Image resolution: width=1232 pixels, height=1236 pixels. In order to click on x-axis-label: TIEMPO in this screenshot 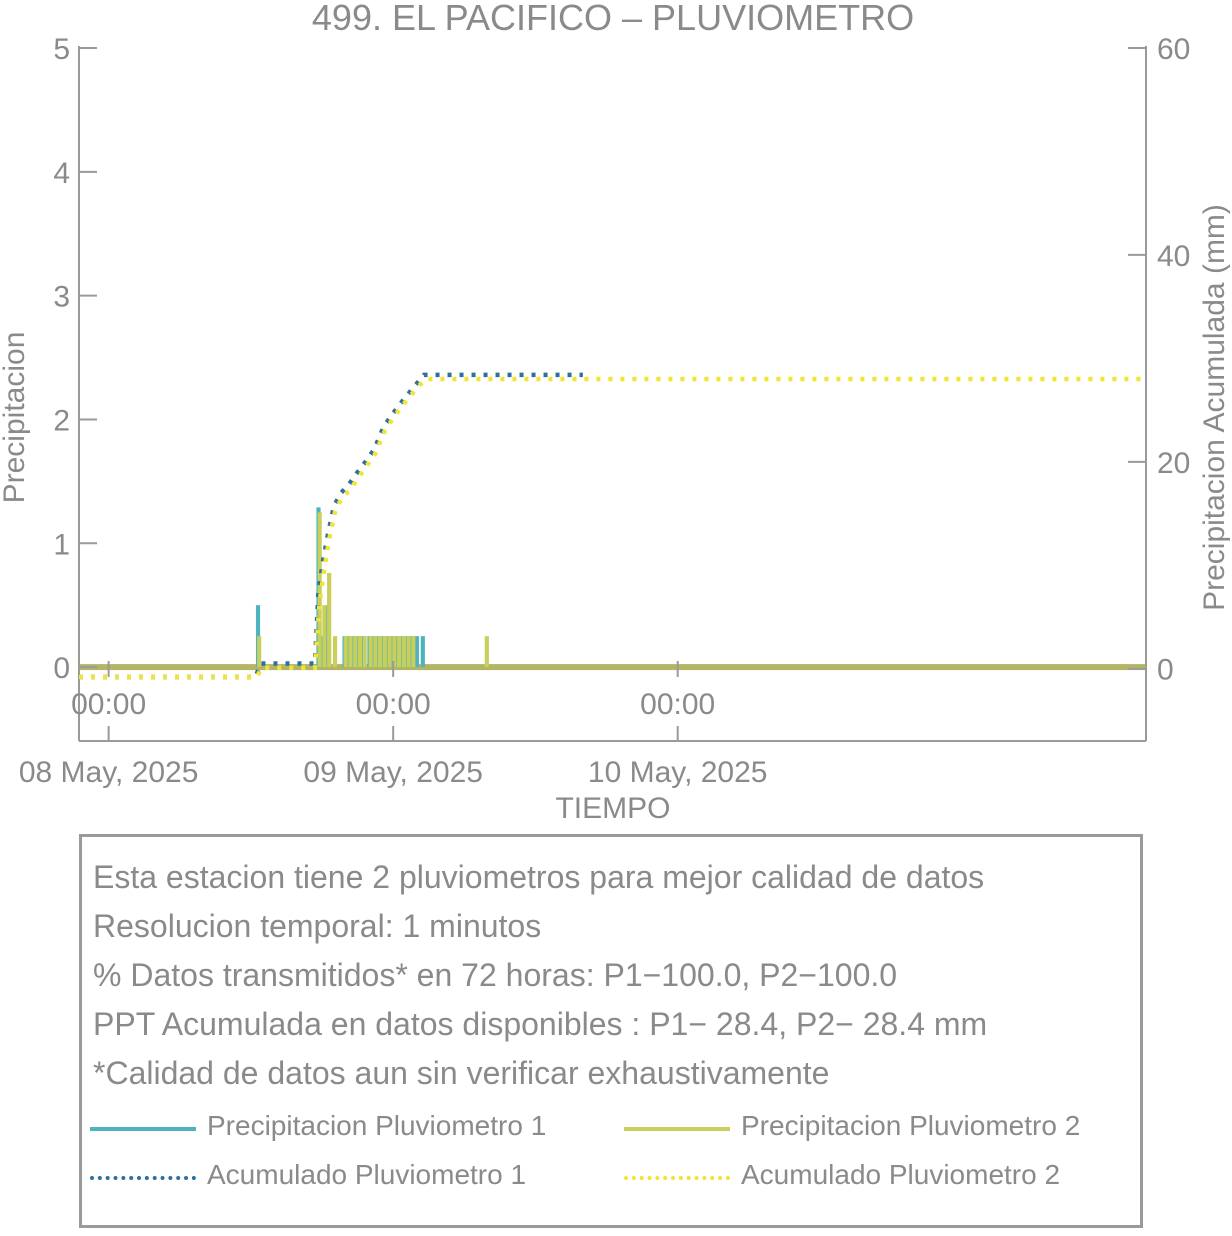, I will do `click(612, 808)`.